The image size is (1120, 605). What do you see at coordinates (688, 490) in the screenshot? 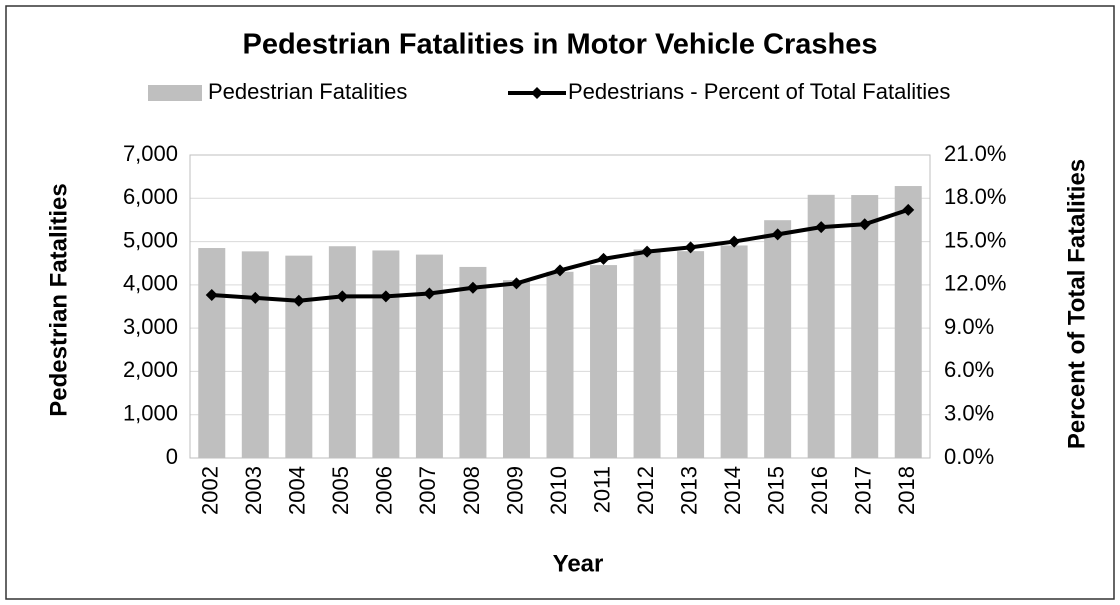
I see `x-tick-label: 2013` at bounding box center [688, 490].